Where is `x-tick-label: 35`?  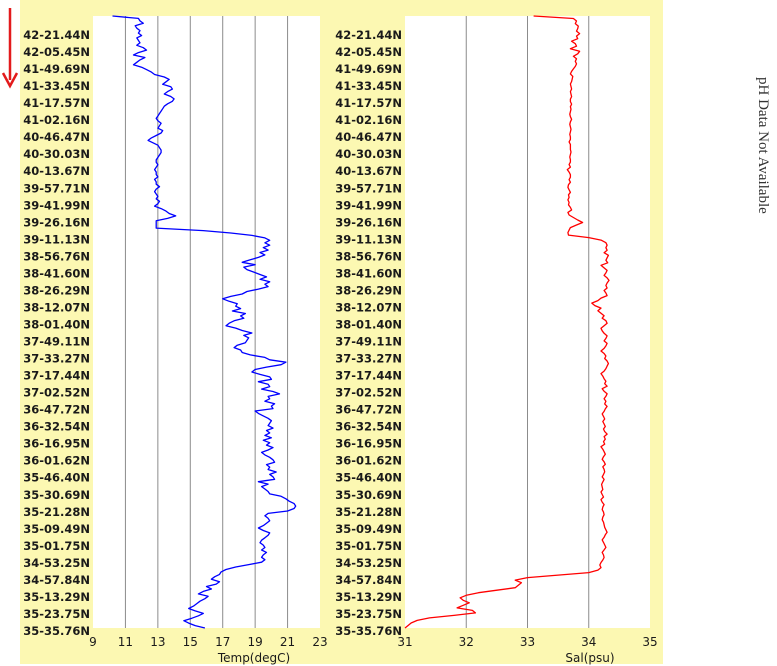
x-tick-label: 35 is located at coordinates (649, 642).